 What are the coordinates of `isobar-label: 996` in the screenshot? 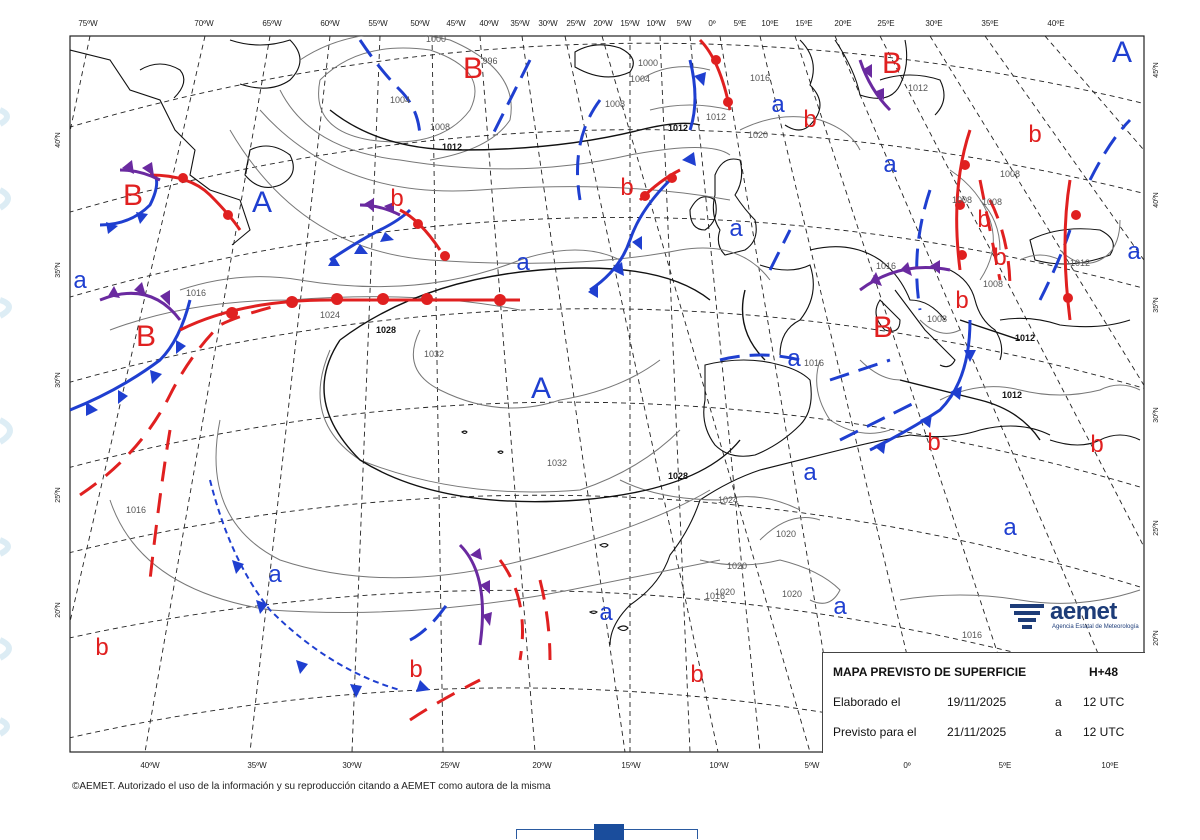 It's located at (489, 61).